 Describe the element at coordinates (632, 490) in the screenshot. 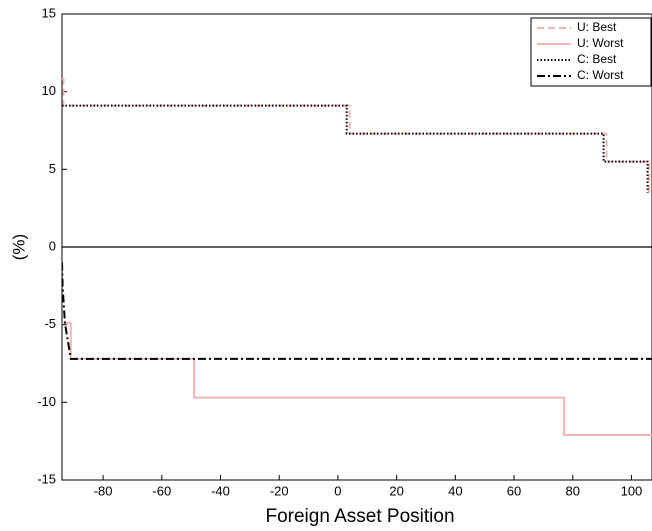

I see `x-tick-label: 100` at that location.